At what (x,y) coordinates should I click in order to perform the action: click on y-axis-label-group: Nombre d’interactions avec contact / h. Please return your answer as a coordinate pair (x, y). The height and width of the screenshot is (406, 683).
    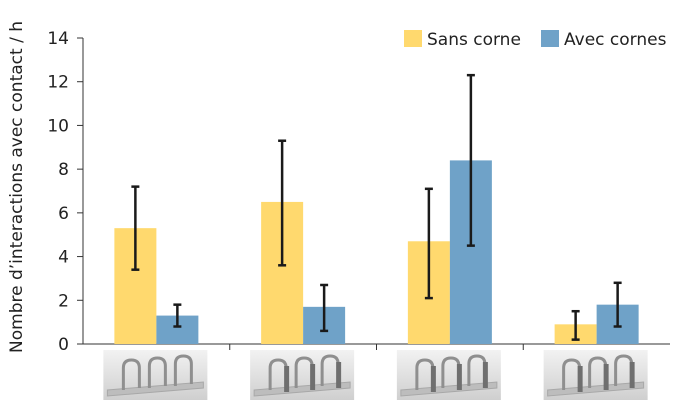
    Looking at the image, I should click on (17, 187).